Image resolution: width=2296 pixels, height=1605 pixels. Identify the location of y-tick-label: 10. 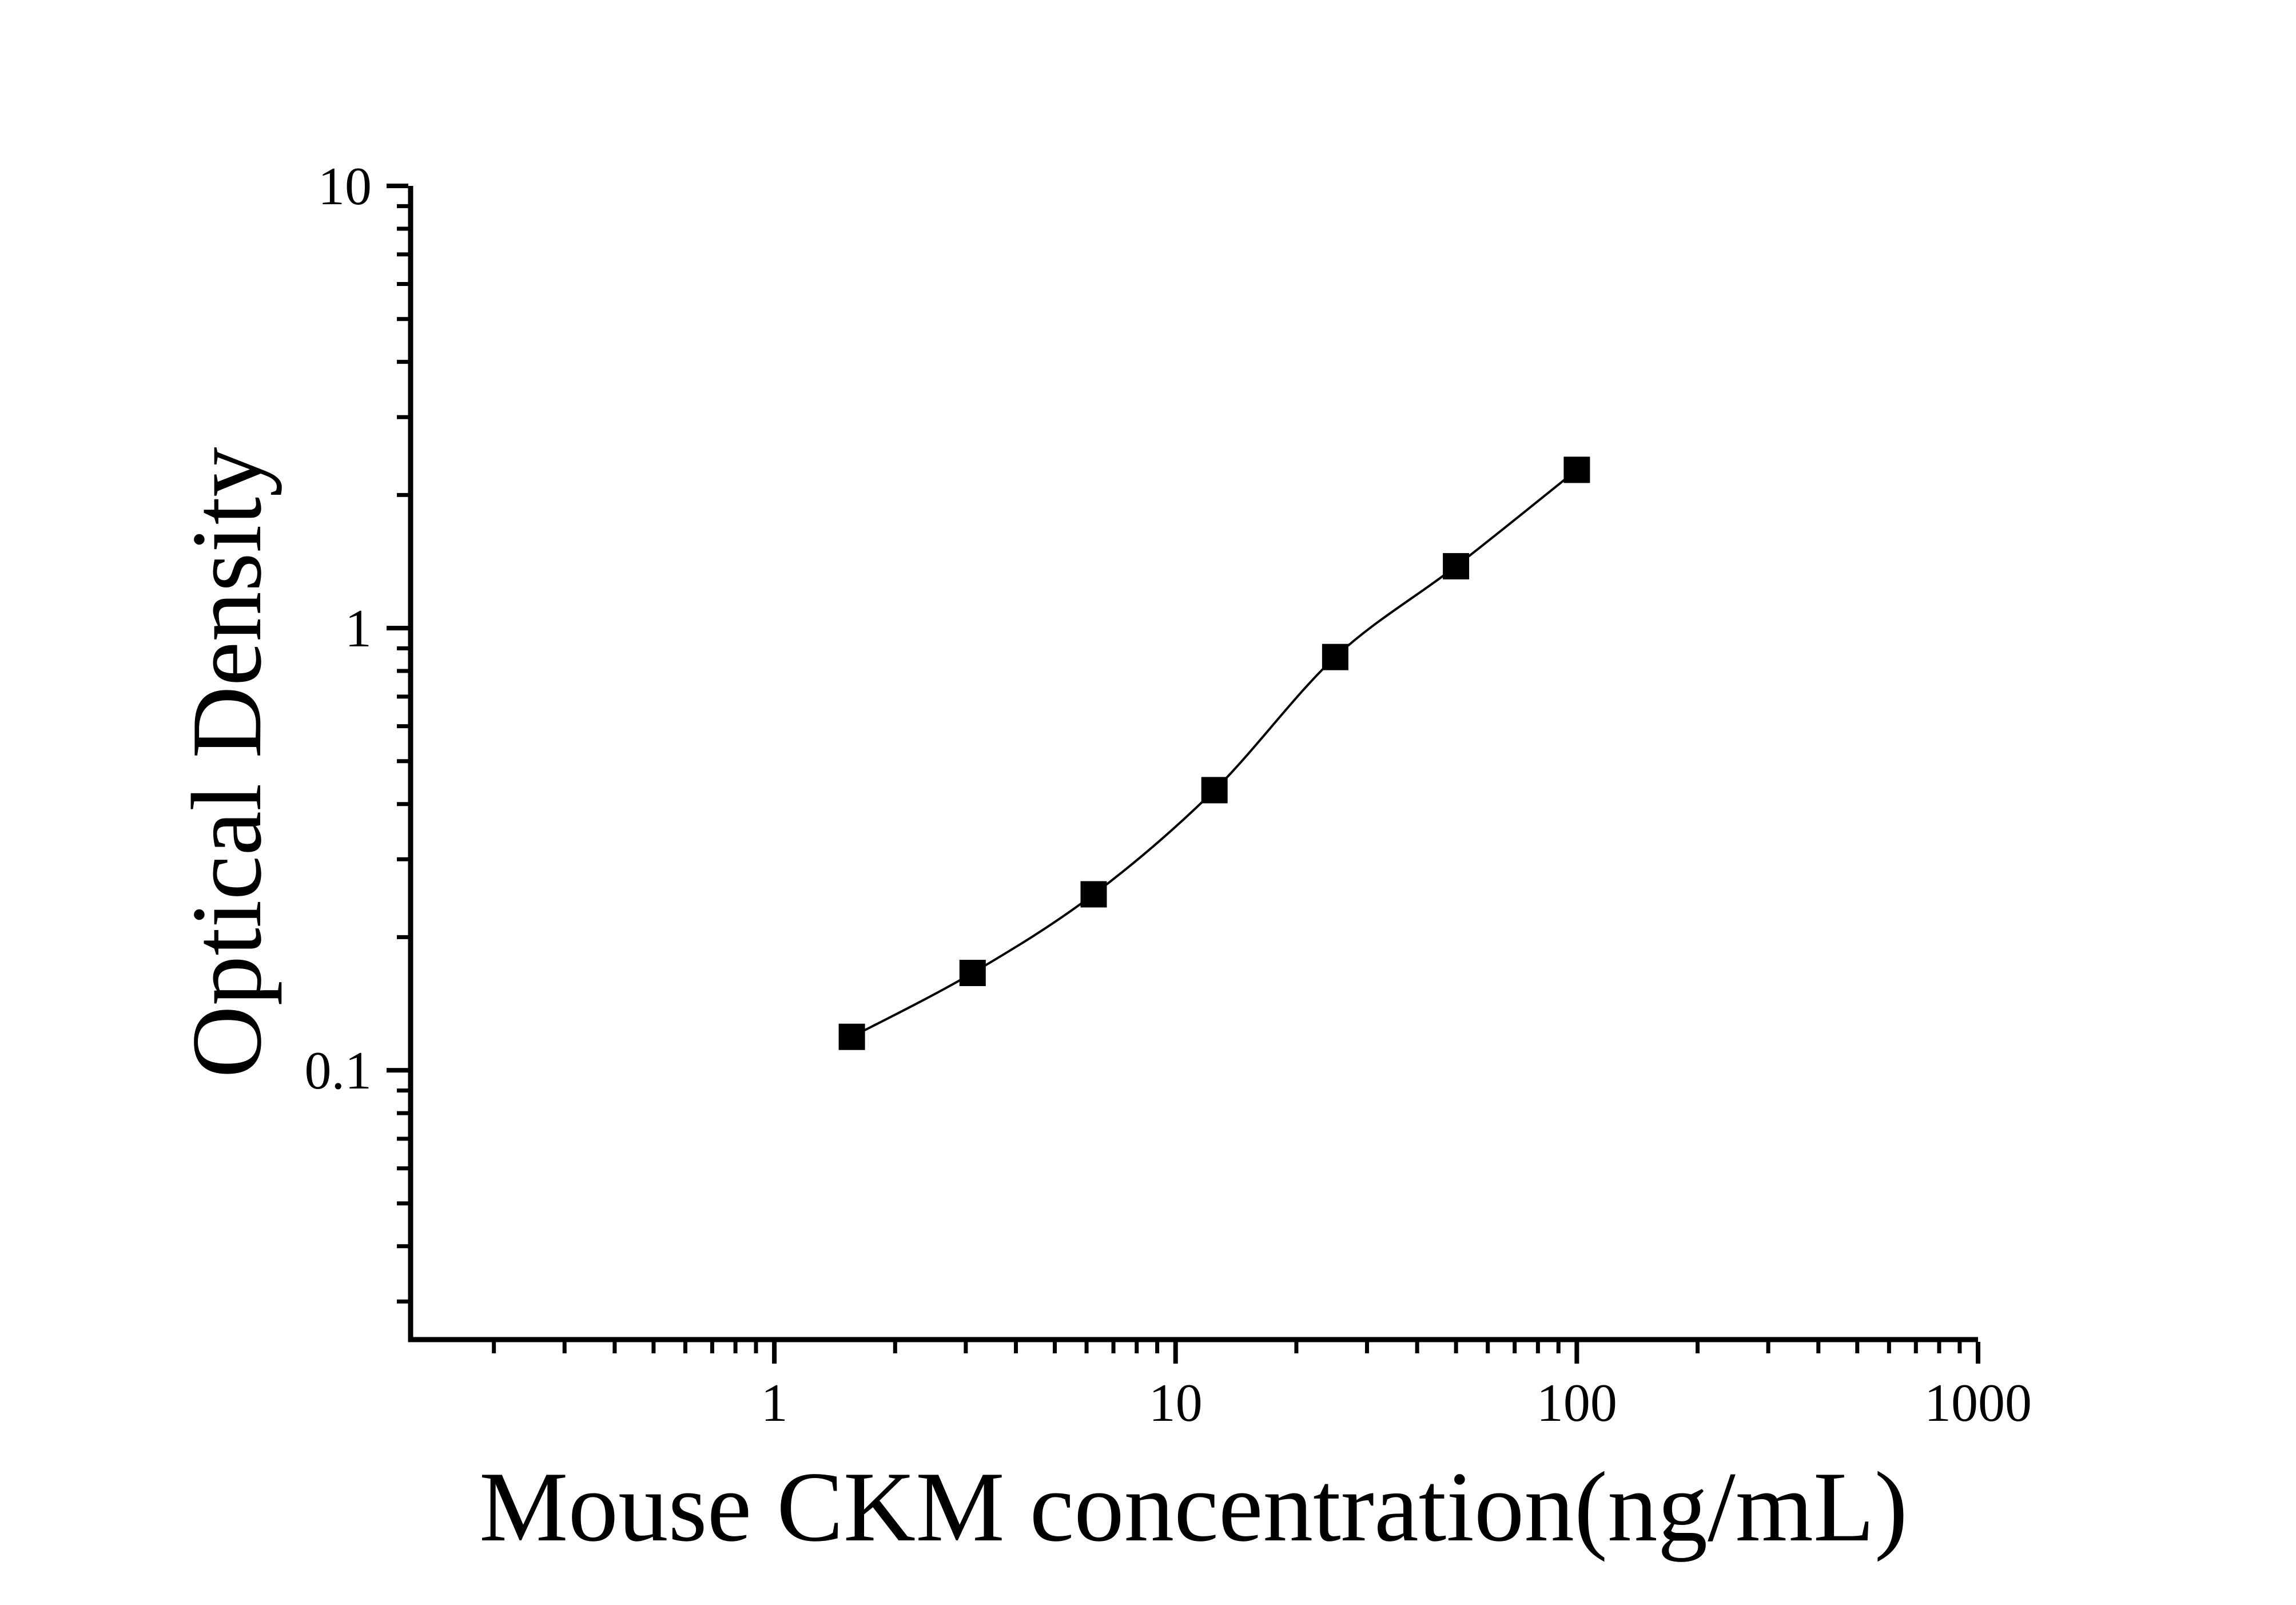
(345, 186).